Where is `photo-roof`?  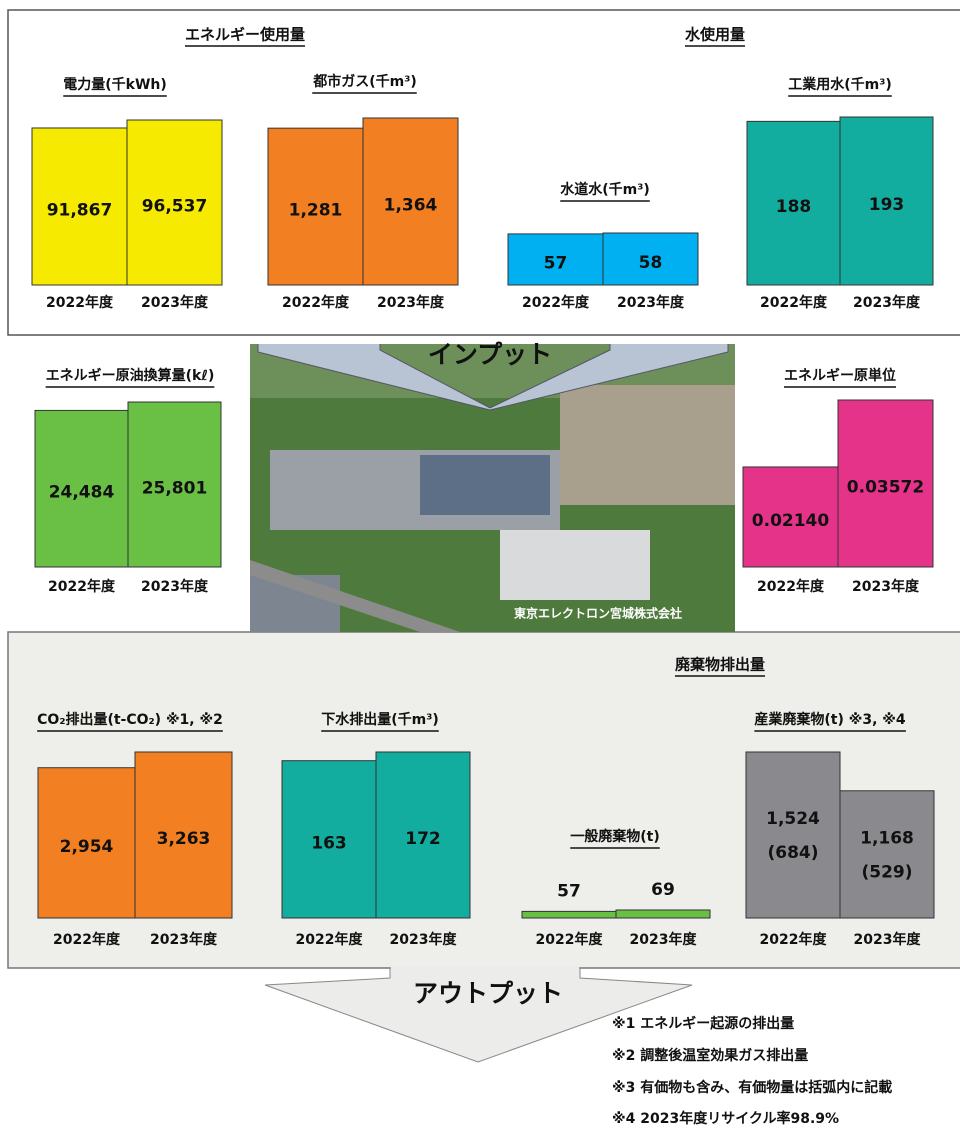 photo-roof is located at coordinates (485, 485).